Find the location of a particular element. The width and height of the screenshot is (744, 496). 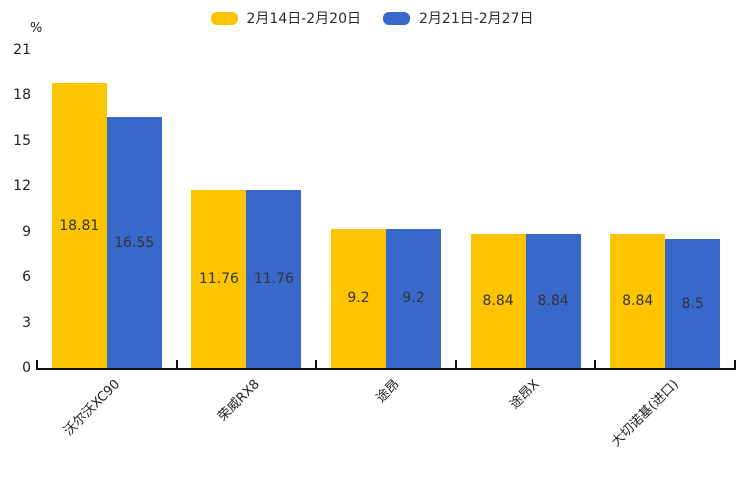

x-category-label: 荣威RX8 is located at coordinates (239, 401).